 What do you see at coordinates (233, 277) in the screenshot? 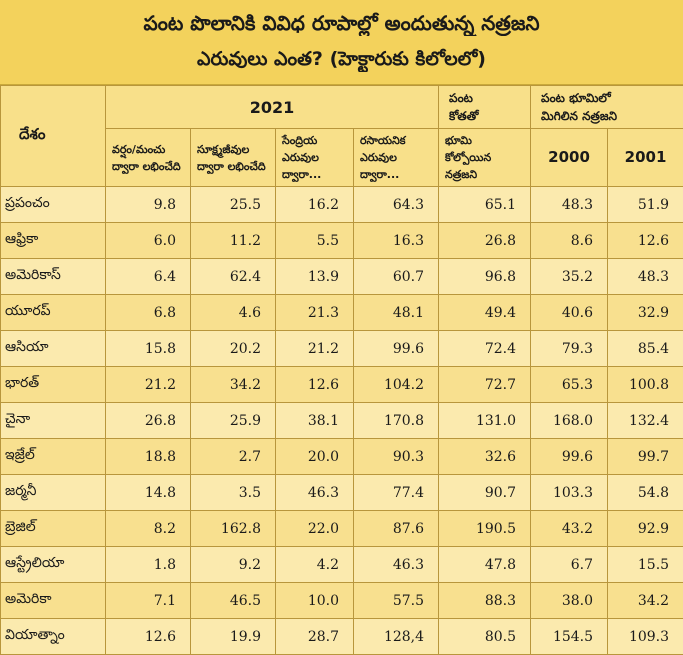
I see `value-cell: 62.4` at bounding box center [233, 277].